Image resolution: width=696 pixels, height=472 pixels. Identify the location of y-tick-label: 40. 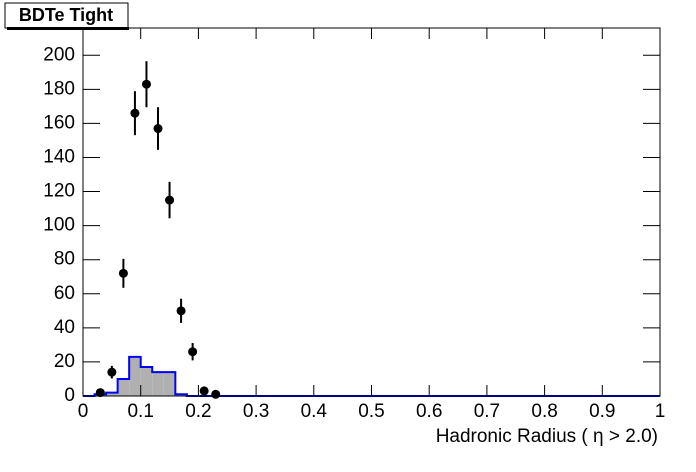
(64, 327).